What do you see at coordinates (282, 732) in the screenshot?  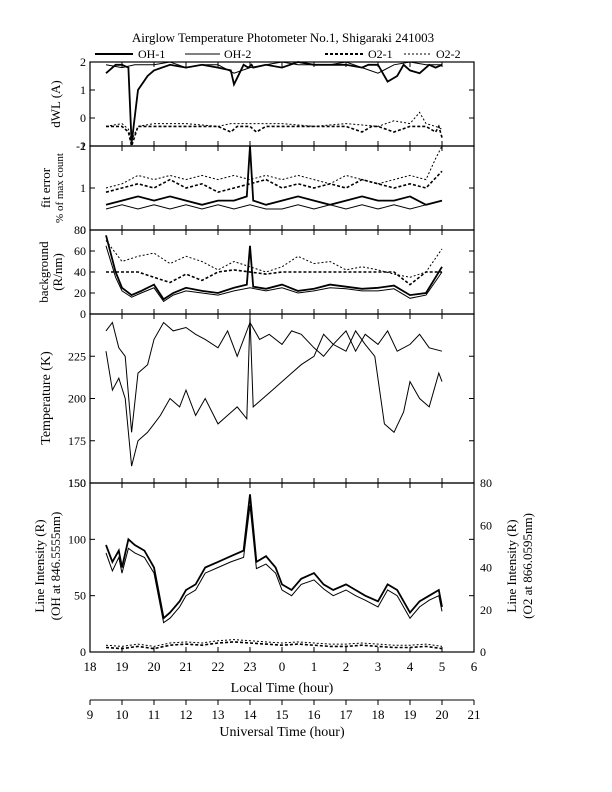 I see `xlabel-ut: Universal Time (hour)` at bounding box center [282, 732].